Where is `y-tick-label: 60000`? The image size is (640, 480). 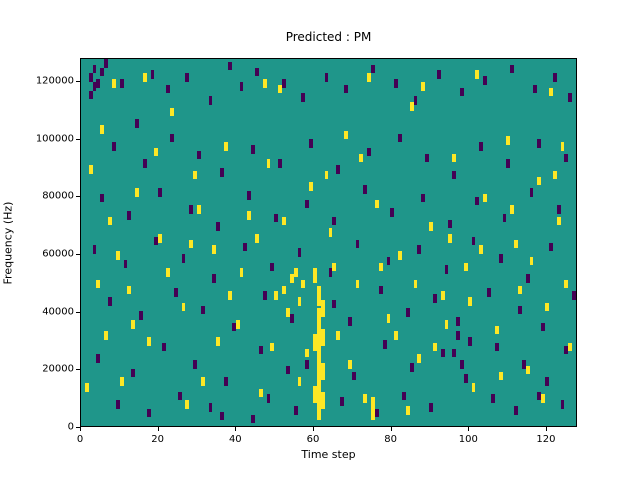
y-tick-label: 60000 is located at coordinates (58, 254).